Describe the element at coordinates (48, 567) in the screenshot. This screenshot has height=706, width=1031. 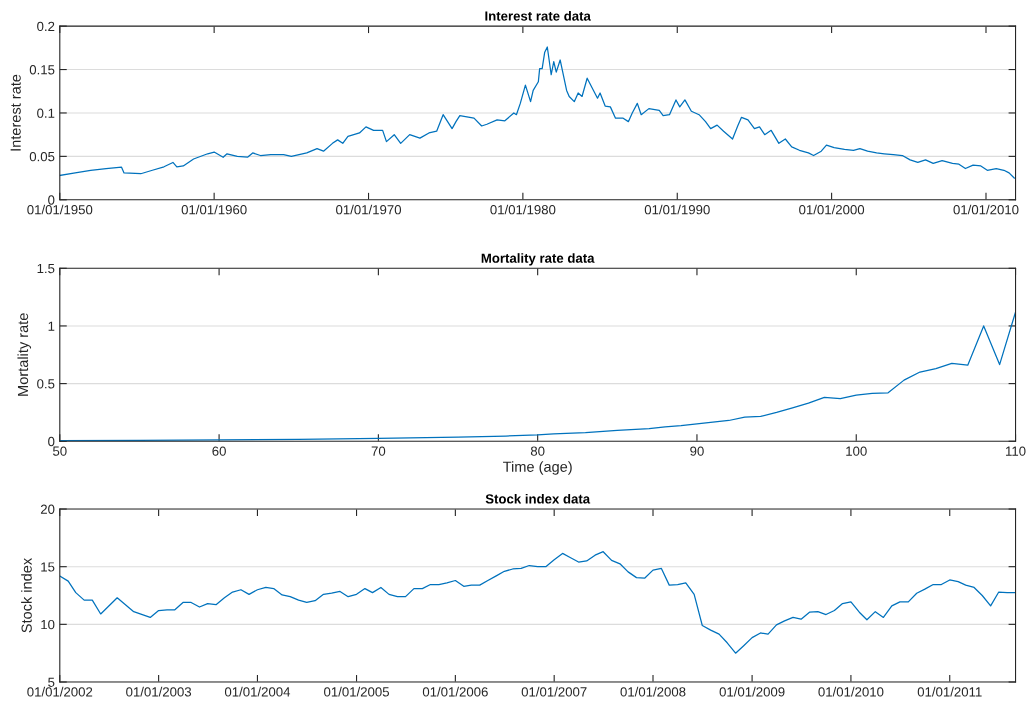
I see `y-tick-label: 15` at that location.